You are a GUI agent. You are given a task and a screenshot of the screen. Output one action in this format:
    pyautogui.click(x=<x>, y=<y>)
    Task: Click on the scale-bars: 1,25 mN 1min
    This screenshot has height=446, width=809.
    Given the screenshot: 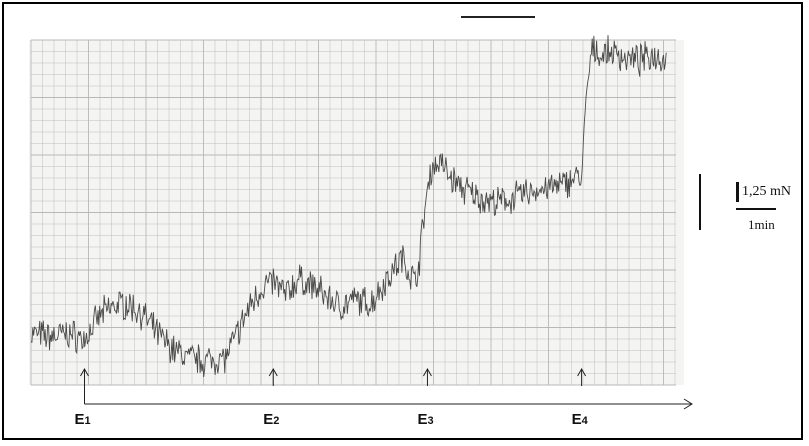 What is the action you would take?
    pyautogui.click(x=765, y=210)
    